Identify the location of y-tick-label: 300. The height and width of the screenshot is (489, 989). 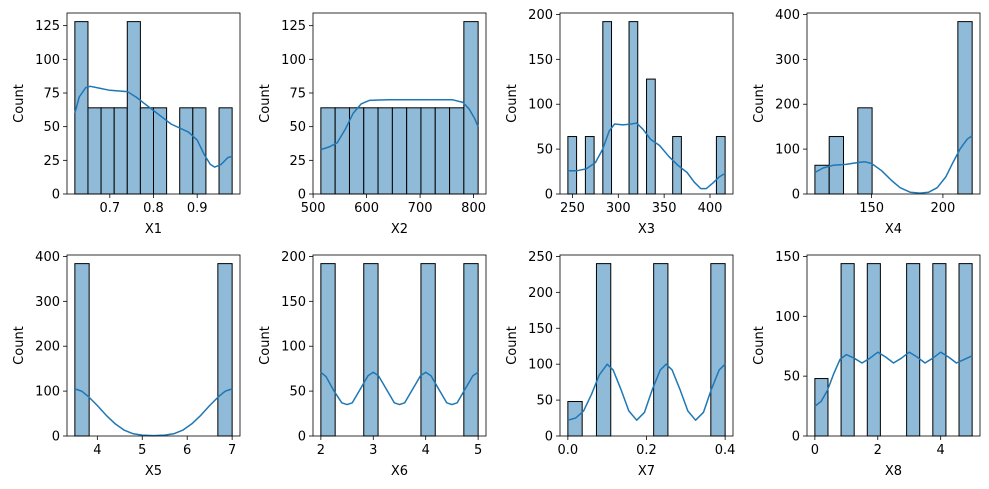
(787, 60).